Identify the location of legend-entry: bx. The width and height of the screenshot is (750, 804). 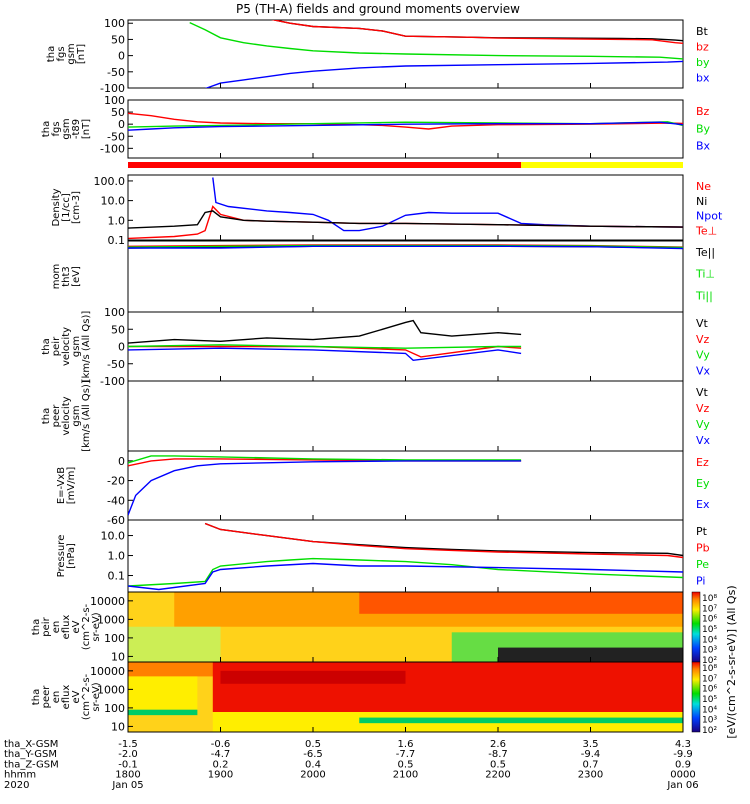
(703, 78).